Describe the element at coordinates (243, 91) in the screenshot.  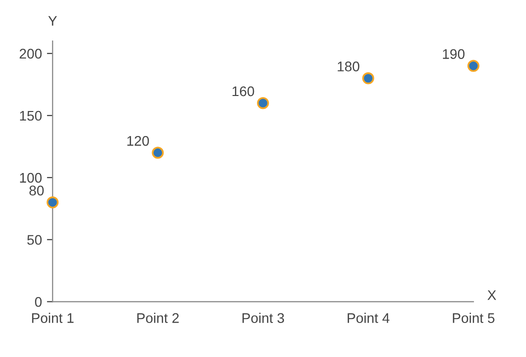
I see `data-label: 160` at that location.